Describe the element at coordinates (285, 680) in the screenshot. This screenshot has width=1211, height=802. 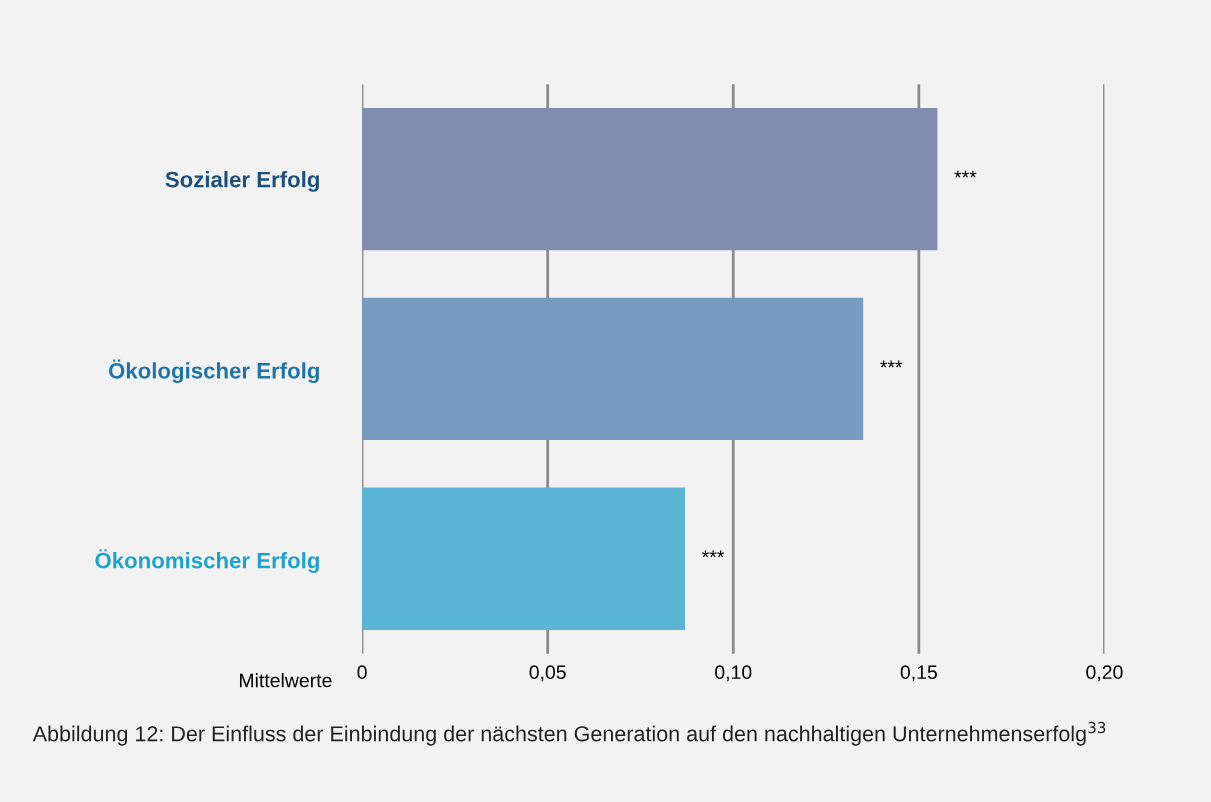
I see `x-axis-title: Mittelwerte` at that location.